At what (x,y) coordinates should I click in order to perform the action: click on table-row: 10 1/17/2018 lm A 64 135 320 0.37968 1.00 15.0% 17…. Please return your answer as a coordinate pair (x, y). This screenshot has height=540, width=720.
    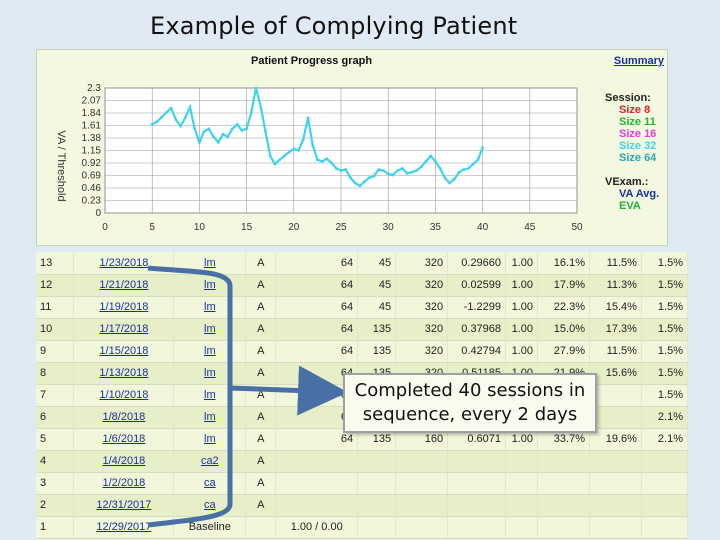
    Looking at the image, I should click on (362, 329).